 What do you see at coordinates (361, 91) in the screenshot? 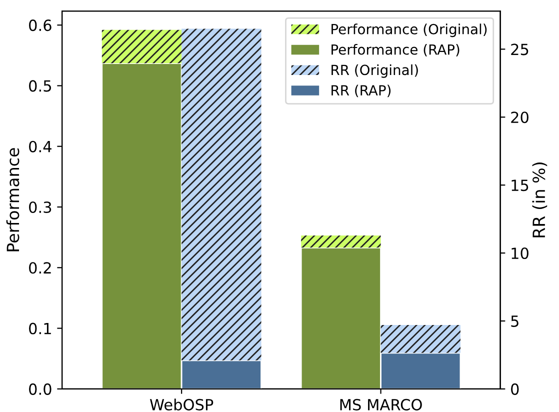
I see `legend-label: RR (RAP)` at bounding box center [361, 91].